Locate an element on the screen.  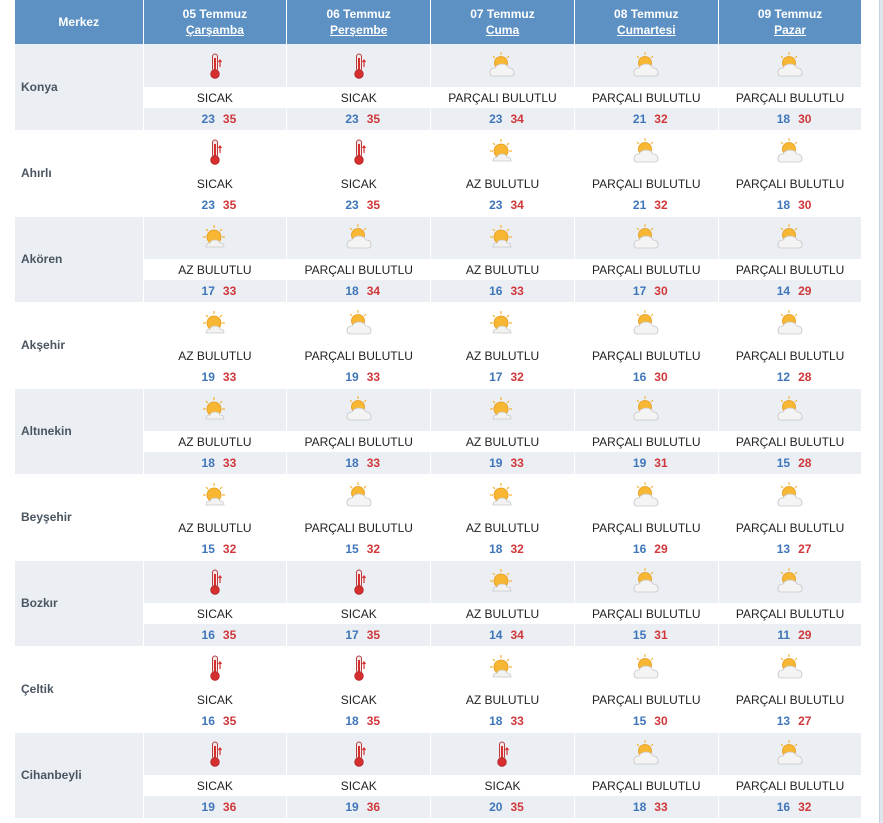
max-temperature: 30 is located at coordinates (805, 204).